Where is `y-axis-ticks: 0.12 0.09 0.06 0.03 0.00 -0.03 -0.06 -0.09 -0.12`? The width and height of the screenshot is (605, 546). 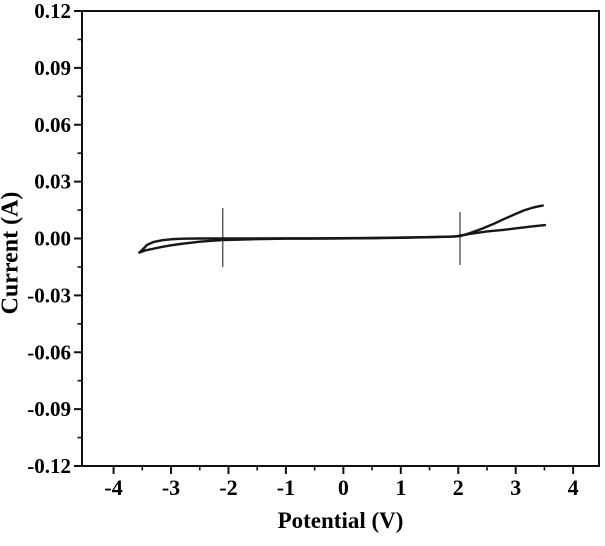 y-axis-ticks: 0.12 0.09 0.06 0.03 0.00 -0.03 -0.06 -0.09 -0.12 is located at coordinates (54, 239).